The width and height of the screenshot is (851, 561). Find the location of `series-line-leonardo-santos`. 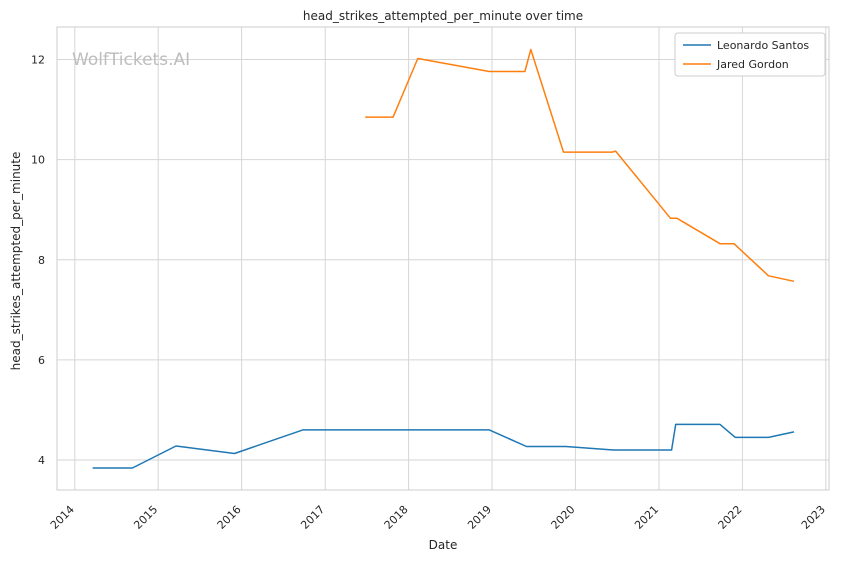

series-line-leonardo-santos is located at coordinates (443, 446).